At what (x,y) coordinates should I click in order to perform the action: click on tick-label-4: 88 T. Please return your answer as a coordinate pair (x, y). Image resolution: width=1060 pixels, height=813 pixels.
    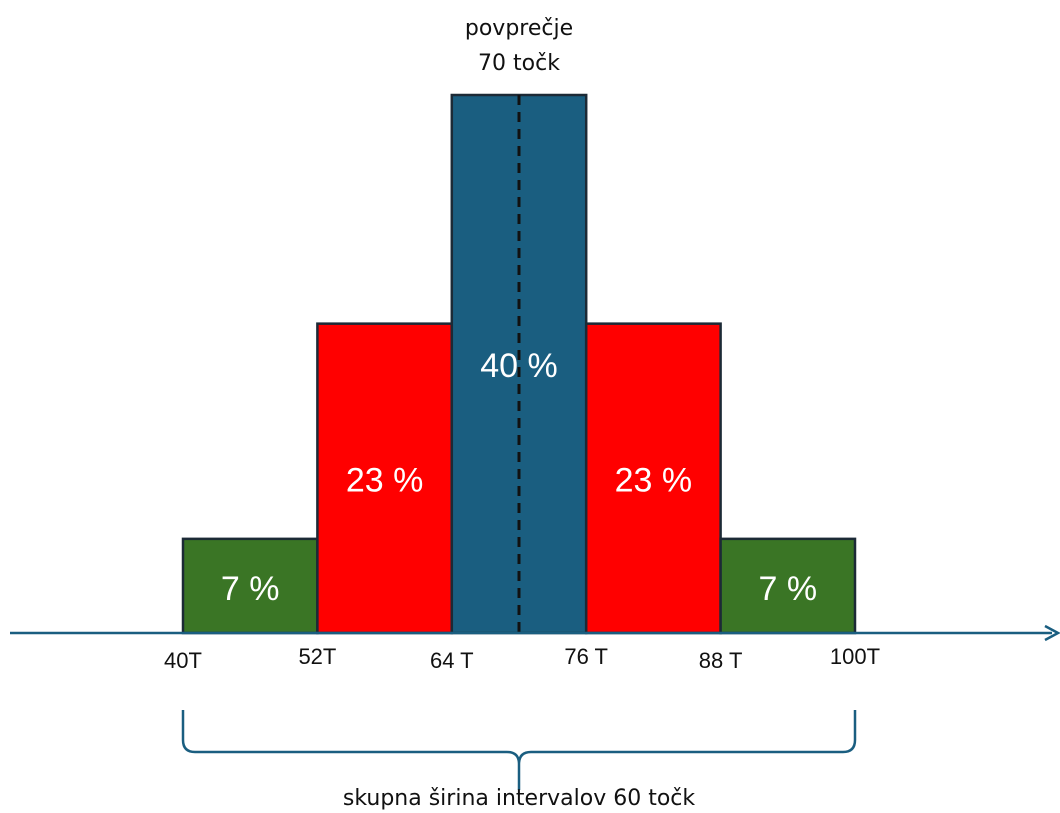
    Looking at the image, I should click on (721, 660).